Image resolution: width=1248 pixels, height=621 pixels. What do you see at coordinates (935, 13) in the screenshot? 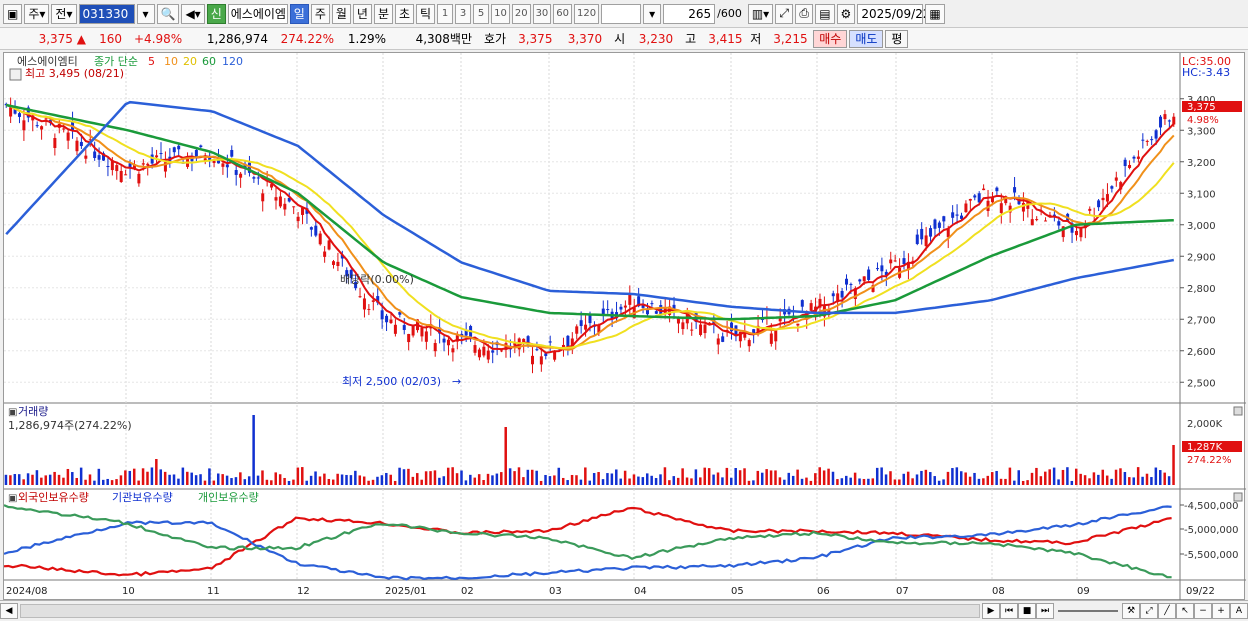
I see `calendar-icon: ▦` at bounding box center [935, 13].